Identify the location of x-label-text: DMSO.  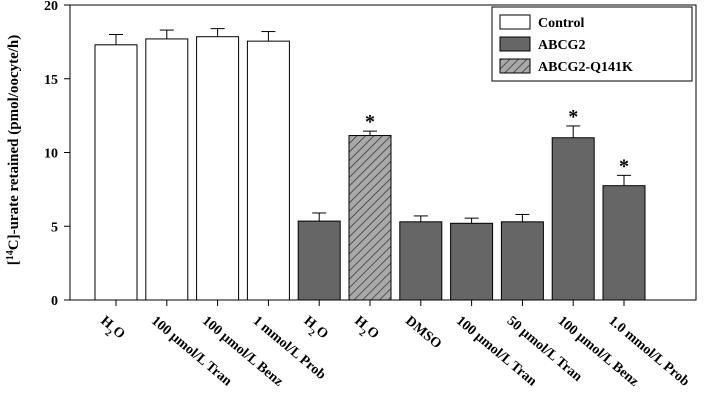
(423, 333).